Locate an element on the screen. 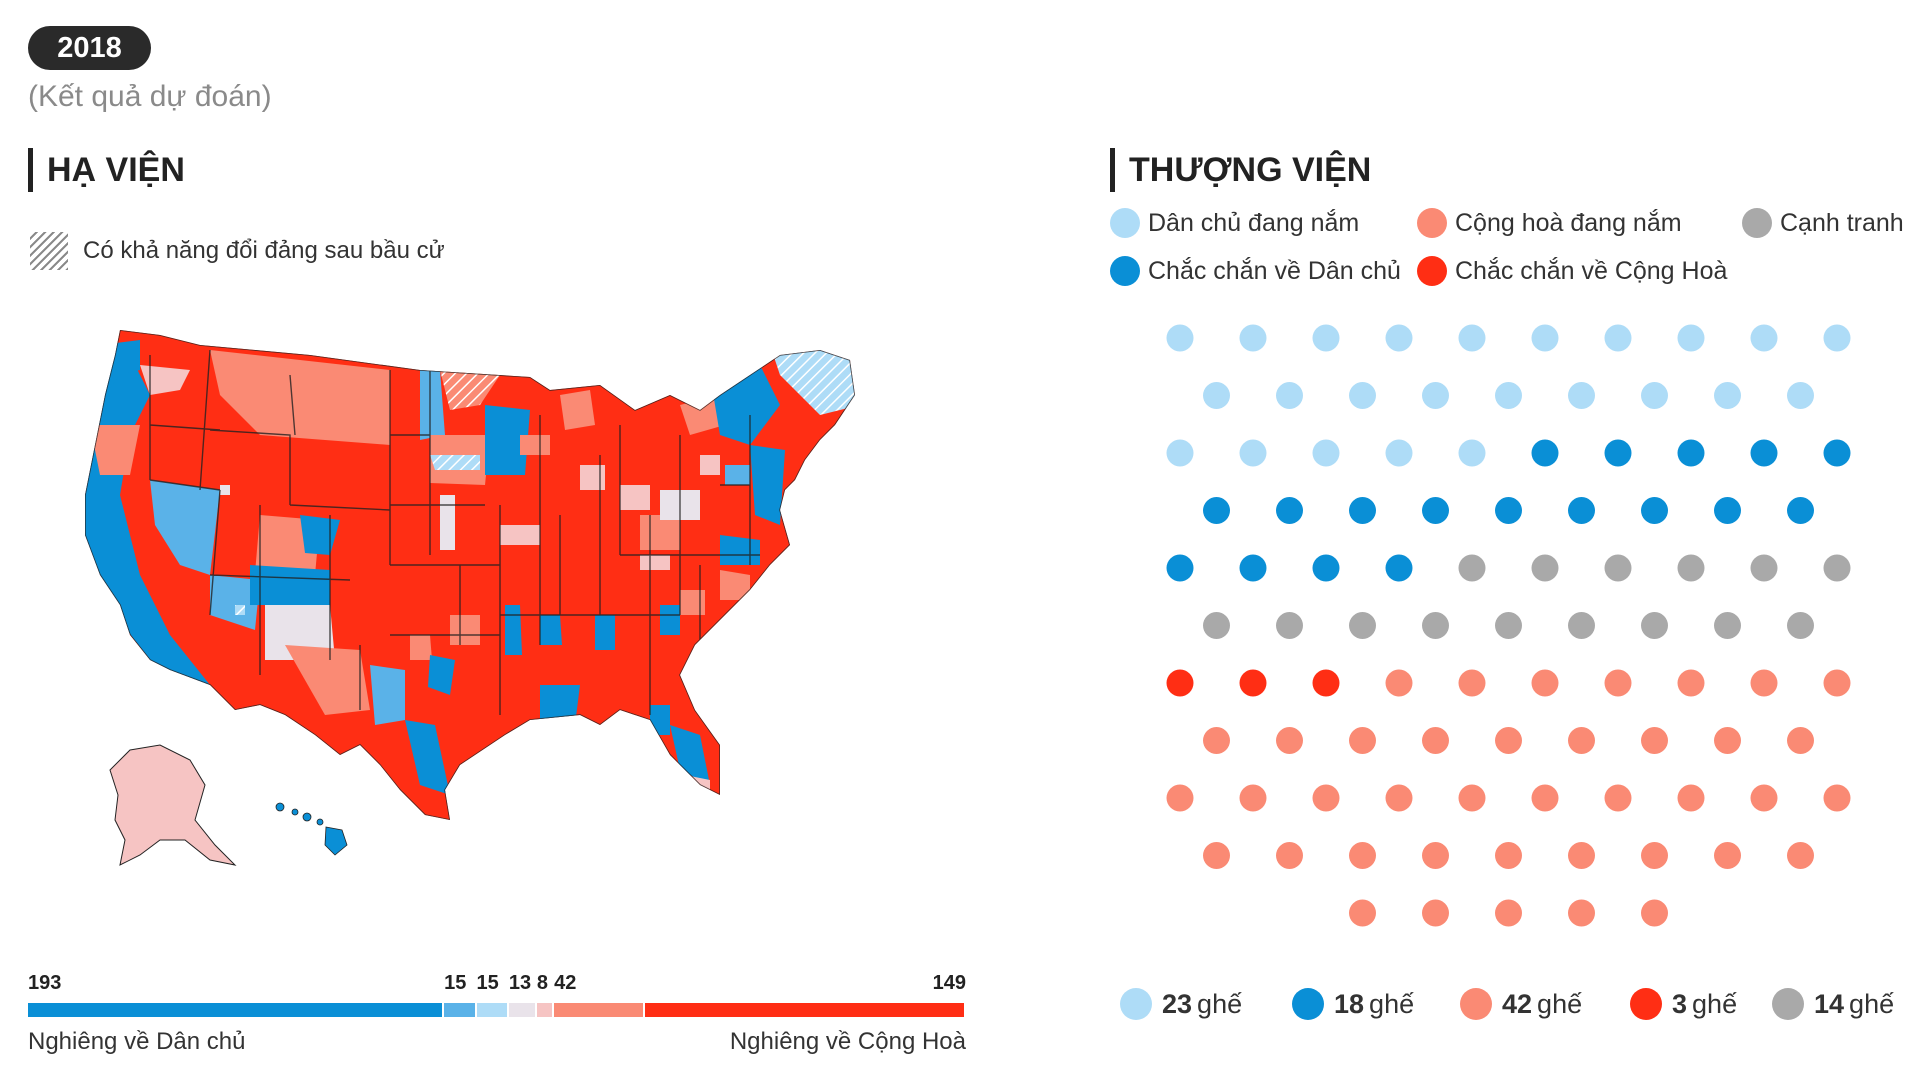 The height and width of the screenshot is (1092, 1920). legend-label: Cộng hoà đang nắm is located at coordinates (1568, 222).